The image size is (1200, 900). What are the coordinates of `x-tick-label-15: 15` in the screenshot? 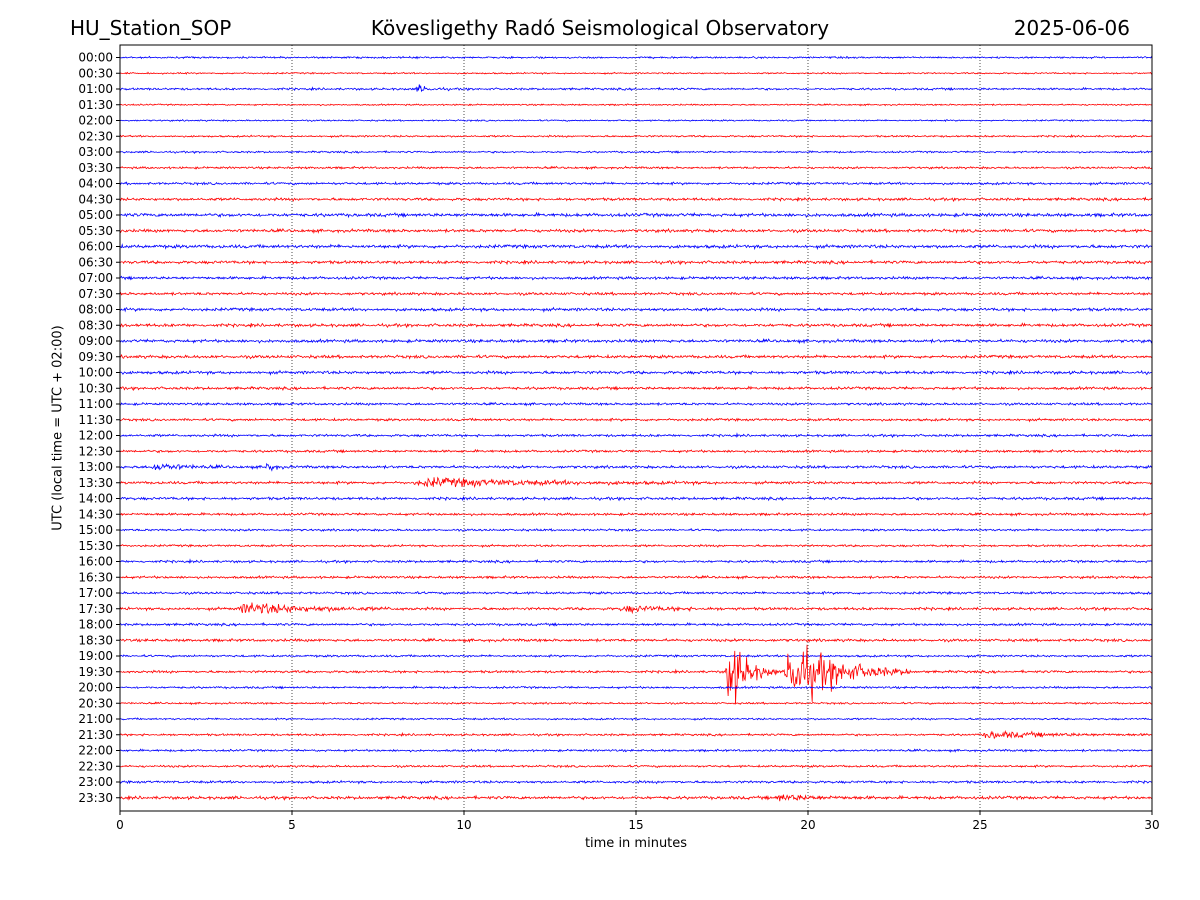 It's located at (635, 825).